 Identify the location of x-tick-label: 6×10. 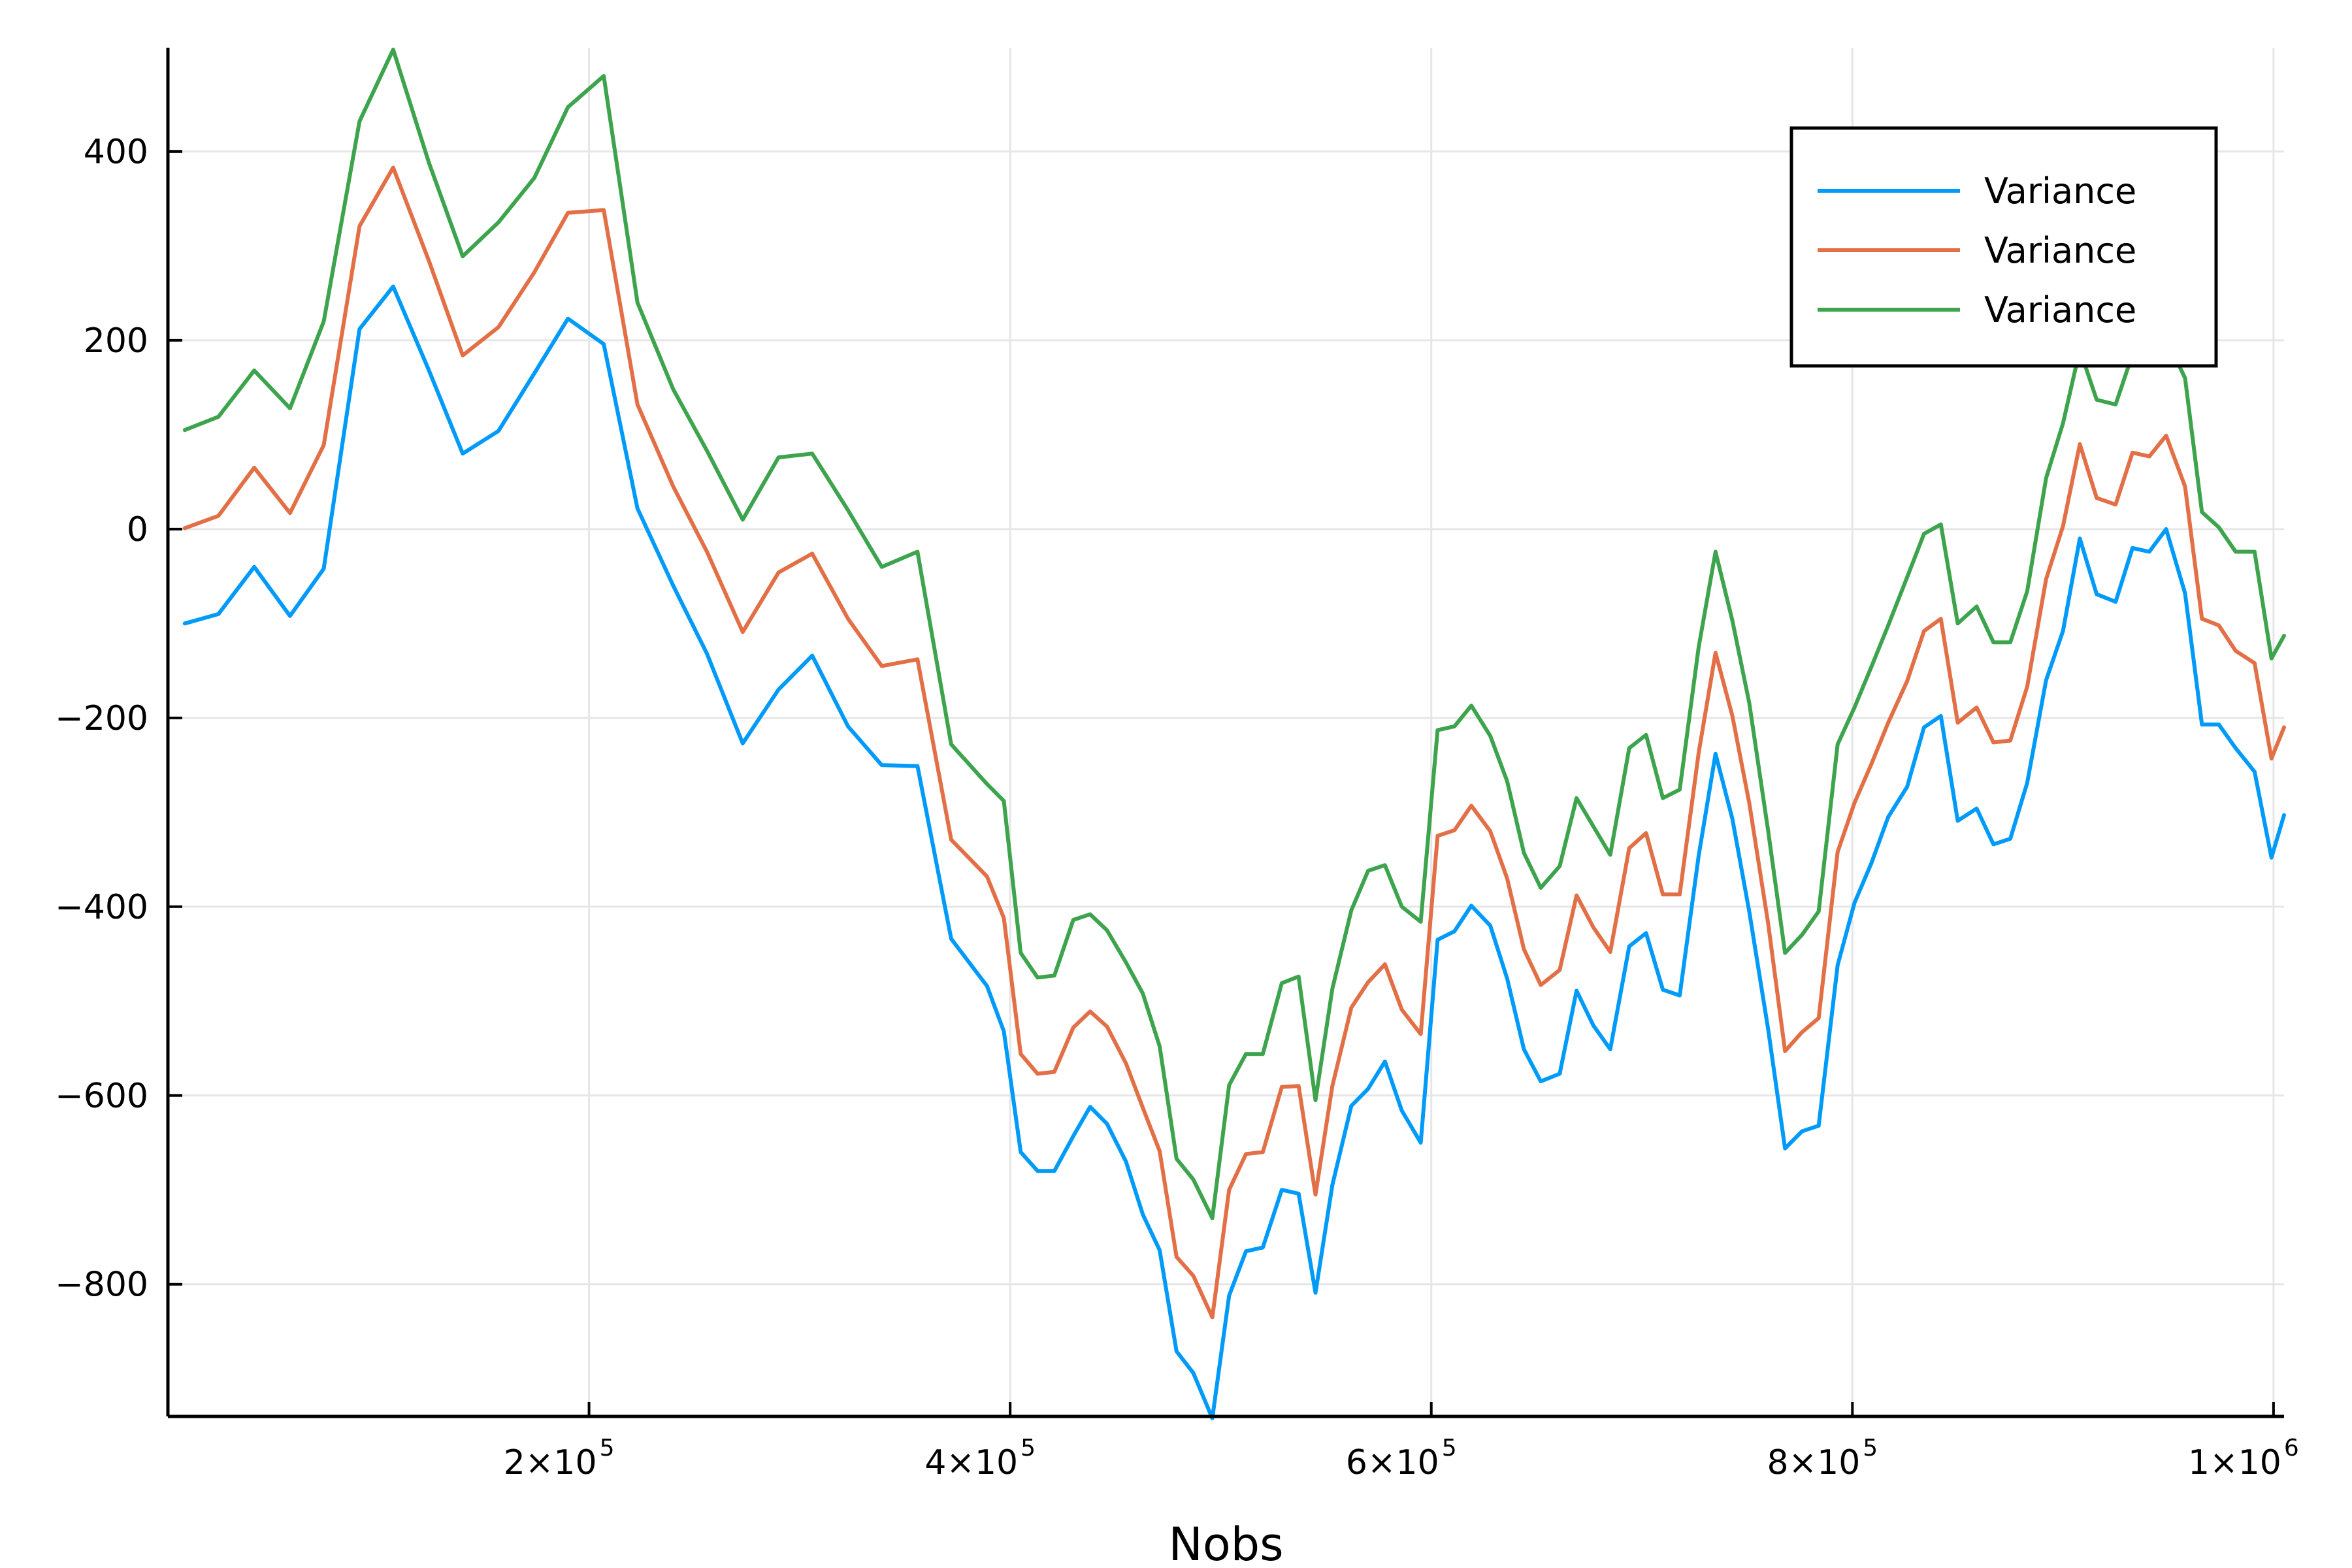
(1392, 1462).